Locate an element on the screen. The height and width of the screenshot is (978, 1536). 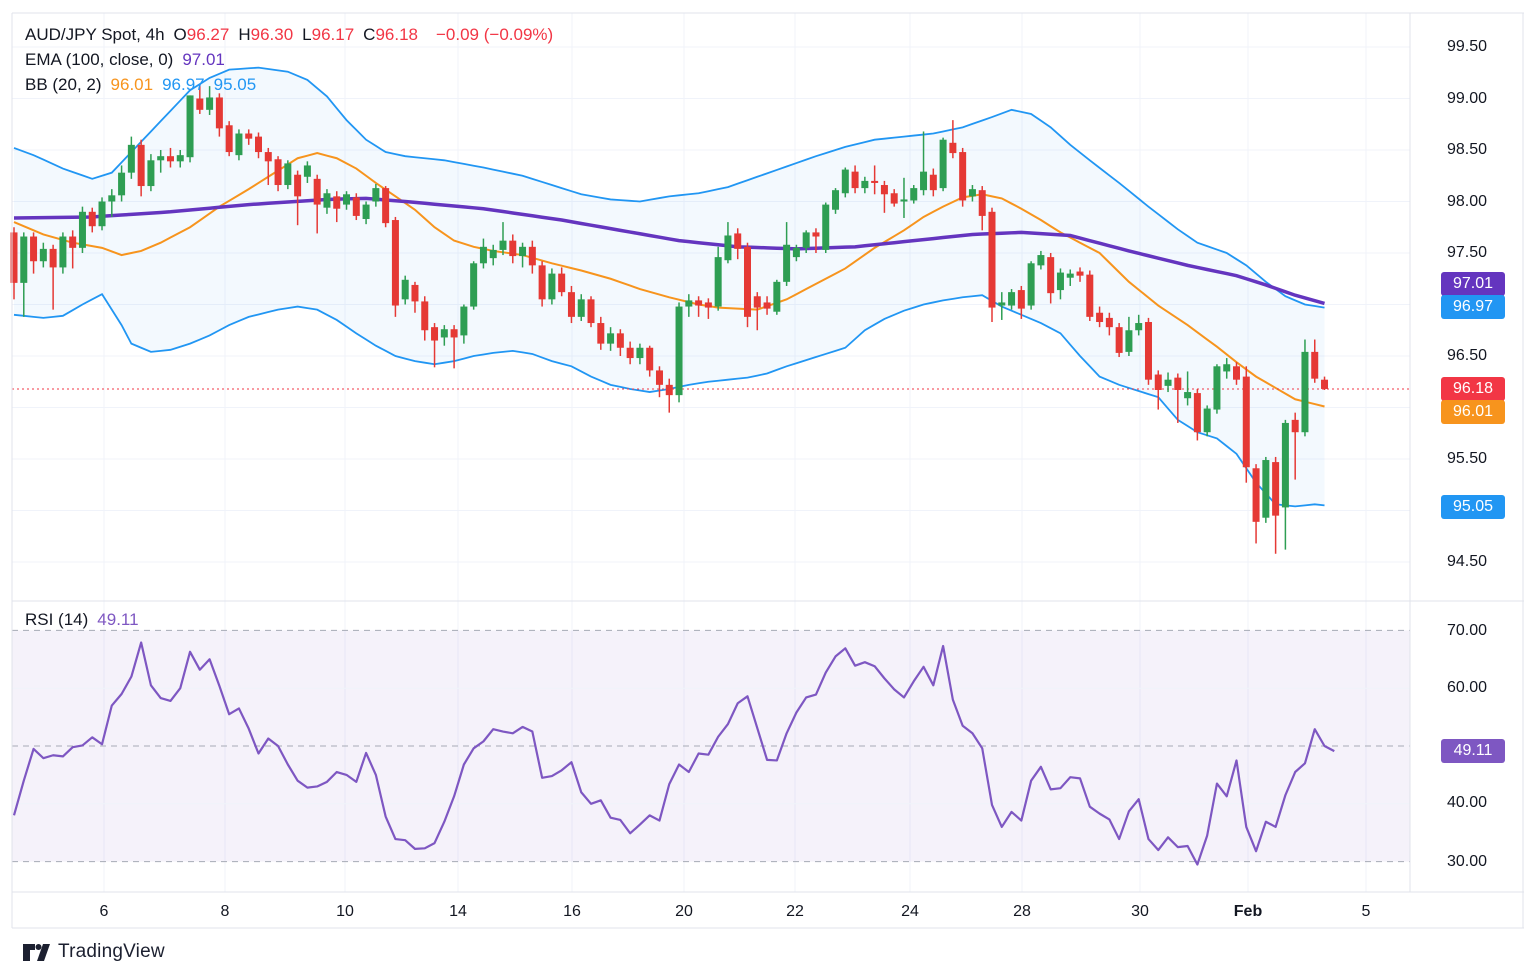
ohlc-label: L is located at coordinates (307, 34).